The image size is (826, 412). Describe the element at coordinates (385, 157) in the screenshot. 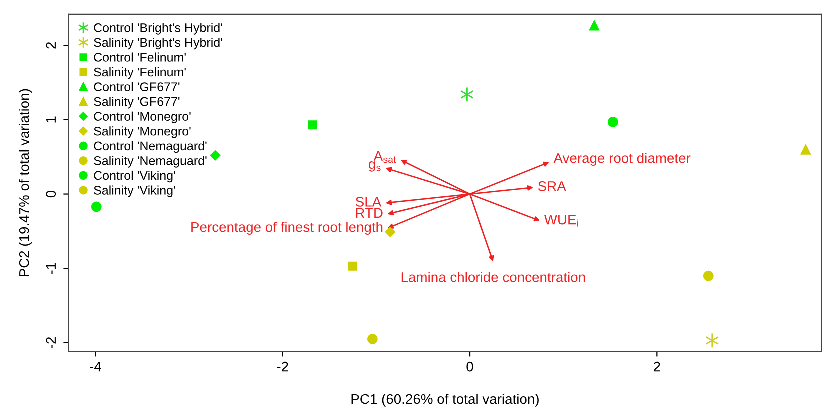

I see `annotation: A$_{sat}$` at that location.